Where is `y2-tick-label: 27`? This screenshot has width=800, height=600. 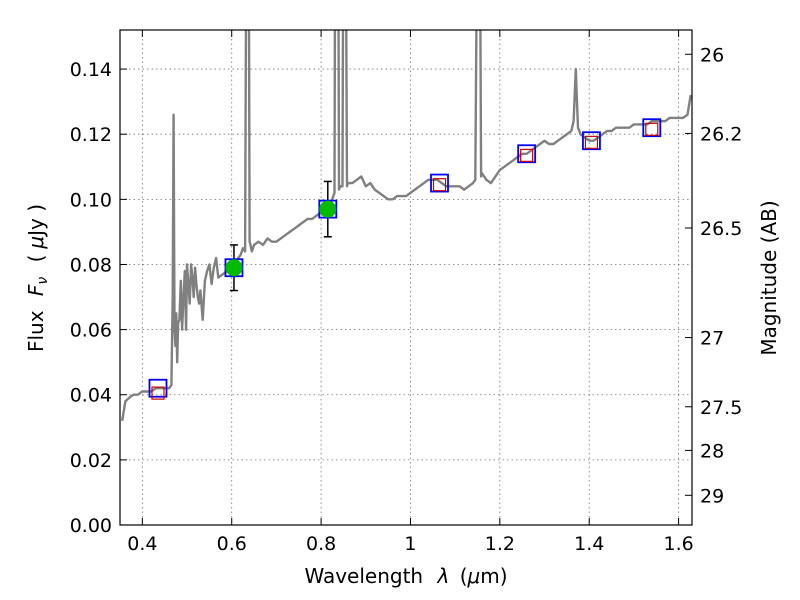 y2-tick-label: 27 is located at coordinates (712, 339).